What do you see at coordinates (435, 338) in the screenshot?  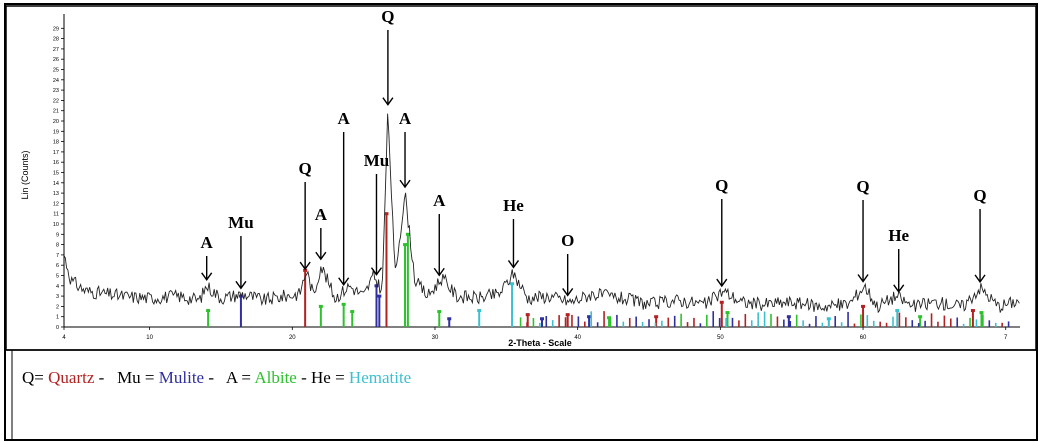 I see `x-tick-label: 30` at bounding box center [435, 338].